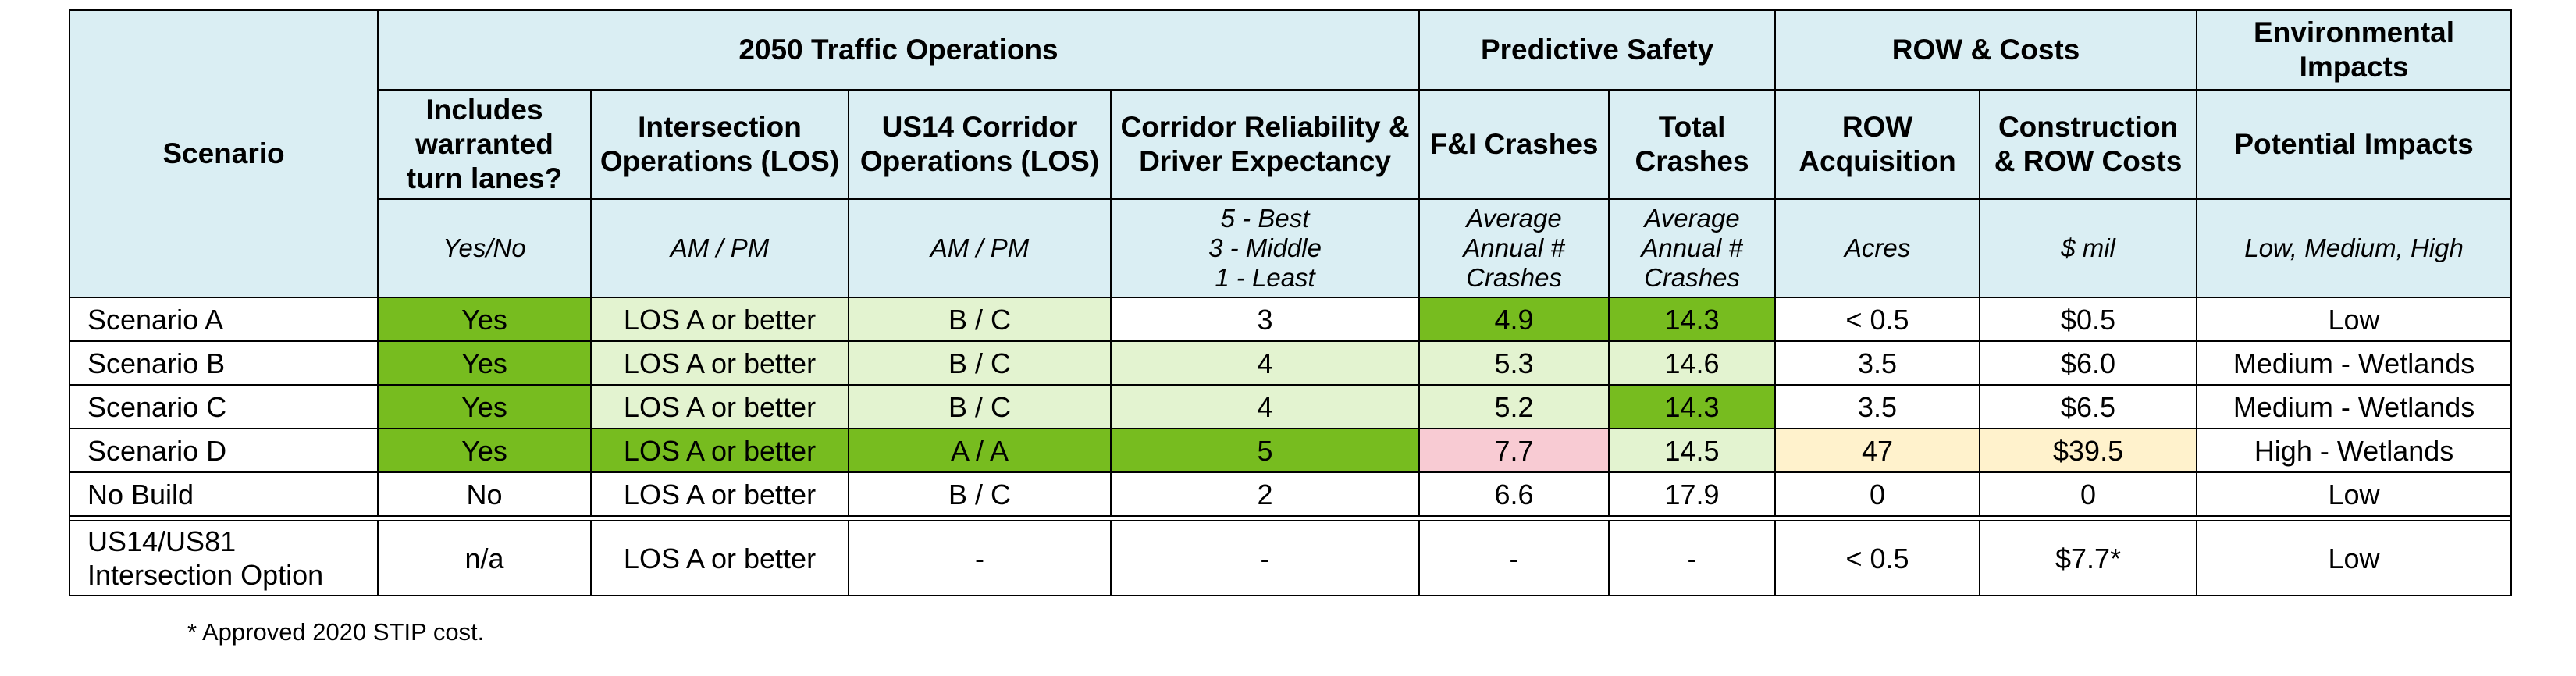 This screenshot has width=2576, height=676. I want to click on table-cell: 14.6, so click(1692, 363).